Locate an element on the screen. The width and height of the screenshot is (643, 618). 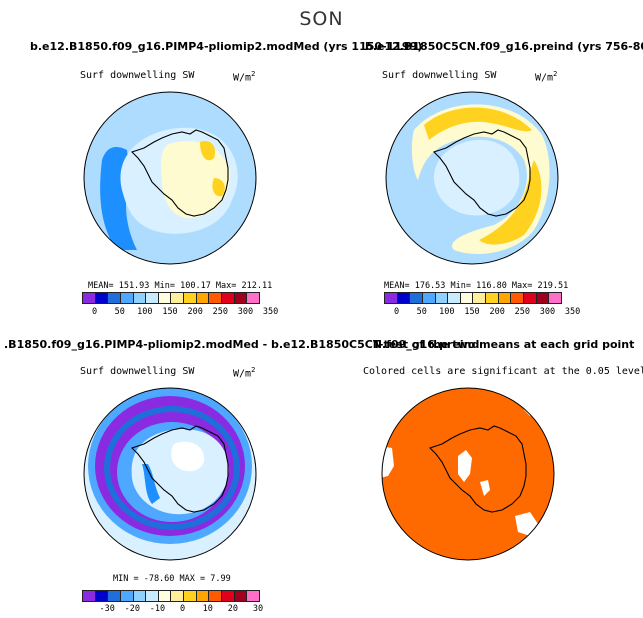
panel-4-antarctica-outline is located at coordinates (477, 469).